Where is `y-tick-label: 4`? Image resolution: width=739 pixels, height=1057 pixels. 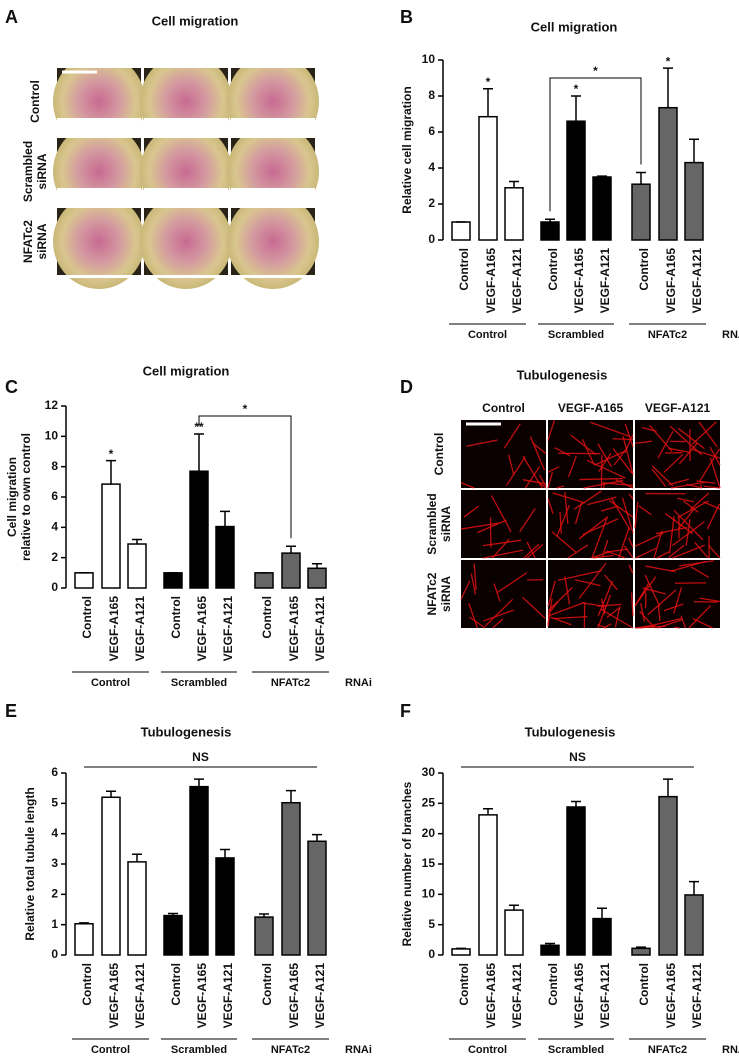
y-tick-label: 4 is located at coordinates (54, 833).